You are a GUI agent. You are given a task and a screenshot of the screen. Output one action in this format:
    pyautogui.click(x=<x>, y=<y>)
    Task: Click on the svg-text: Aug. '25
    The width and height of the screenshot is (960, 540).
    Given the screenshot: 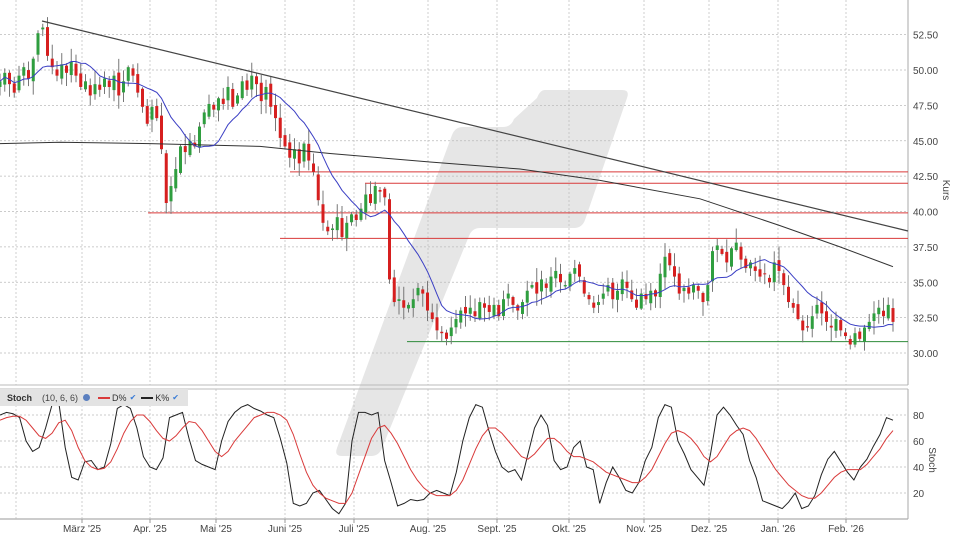 What is the action you would take?
    pyautogui.click(x=428, y=529)
    